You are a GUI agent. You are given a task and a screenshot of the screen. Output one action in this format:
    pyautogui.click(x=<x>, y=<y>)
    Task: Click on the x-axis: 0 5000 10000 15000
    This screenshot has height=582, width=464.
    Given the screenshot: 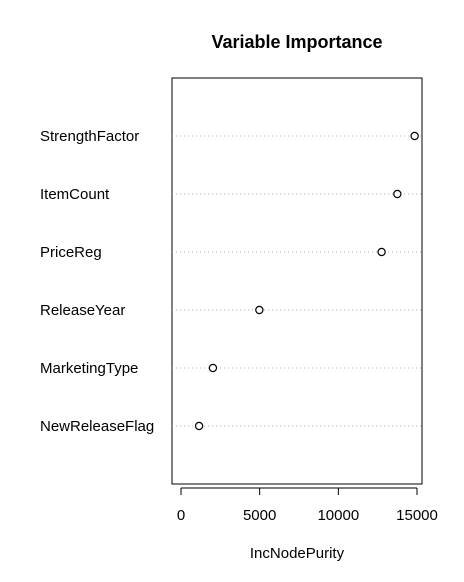 What is the action you would take?
    pyautogui.click(x=307, y=505)
    